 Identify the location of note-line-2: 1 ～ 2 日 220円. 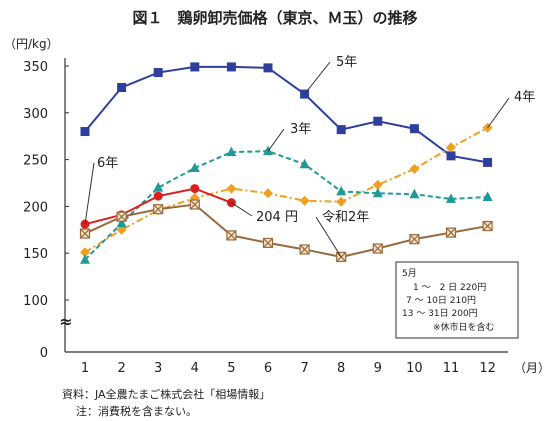
(449, 287).